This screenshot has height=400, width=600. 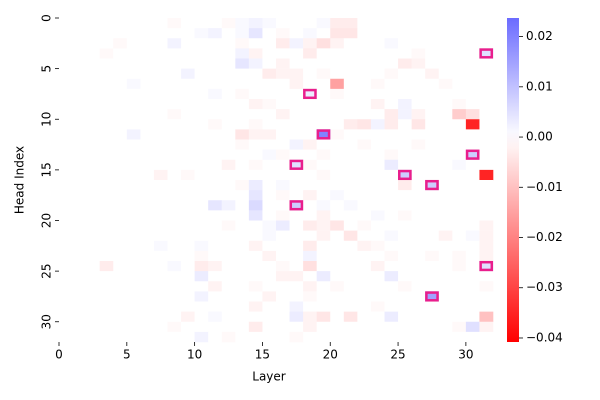 What do you see at coordinates (20, 180) in the screenshot?
I see `y-axis-label: Head Index` at bounding box center [20, 180].